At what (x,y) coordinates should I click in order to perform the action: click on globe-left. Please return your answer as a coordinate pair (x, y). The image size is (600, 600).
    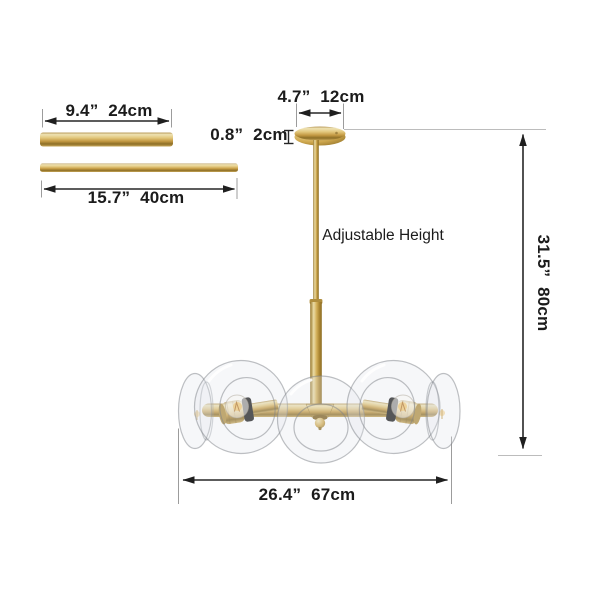
    Looking at the image, I should click on (241, 407).